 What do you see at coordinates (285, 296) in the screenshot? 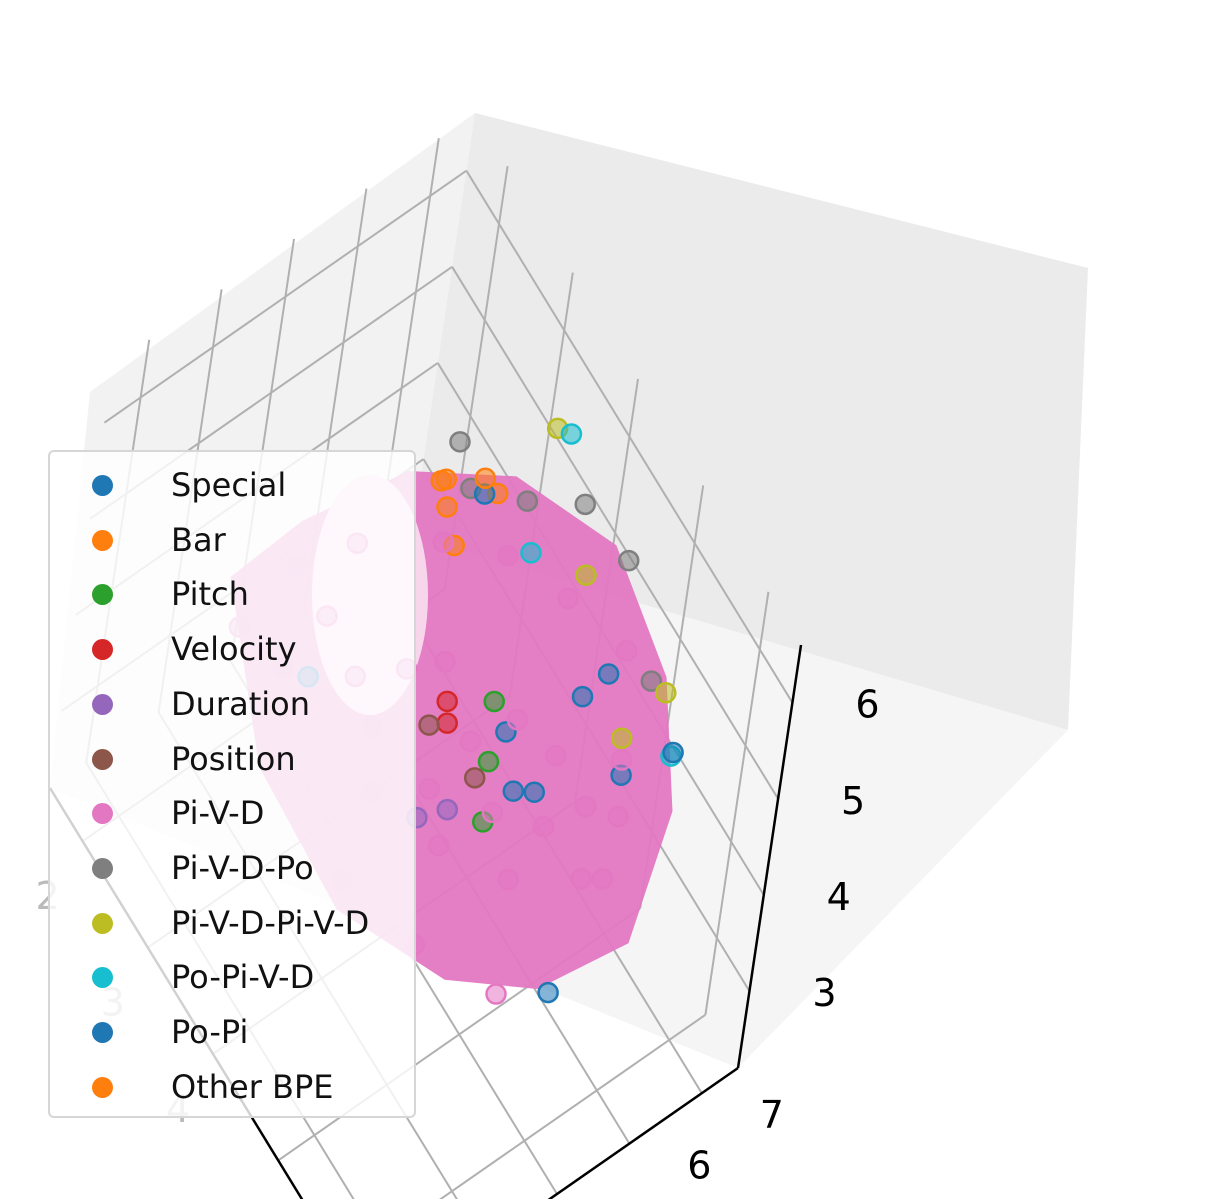
I see `grid-line-z-left` at bounding box center [285, 296].